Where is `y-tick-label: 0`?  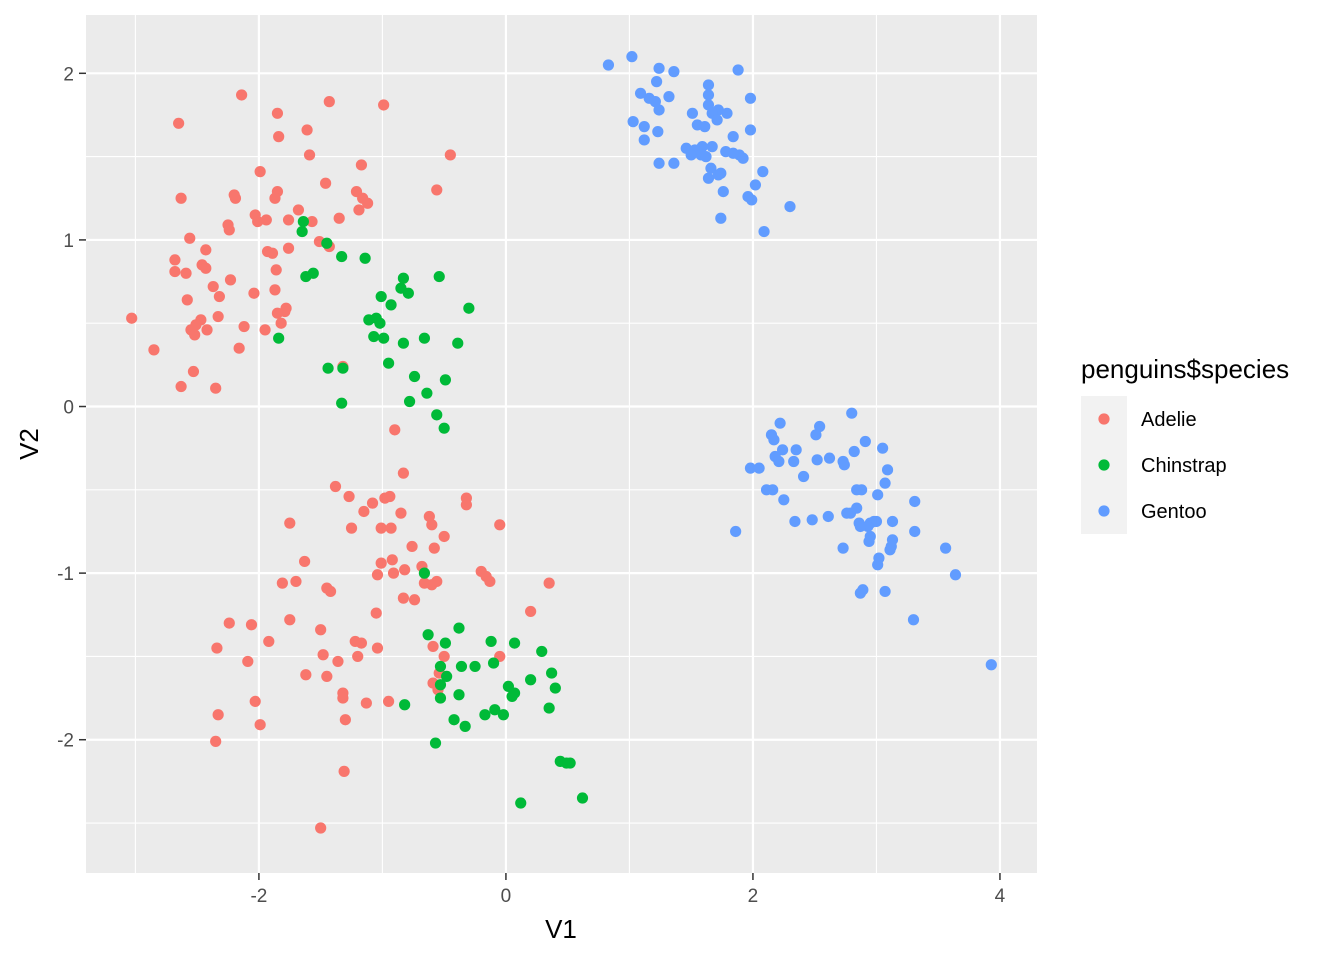 y-tick-label: 0 is located at coordinates (68, 408).